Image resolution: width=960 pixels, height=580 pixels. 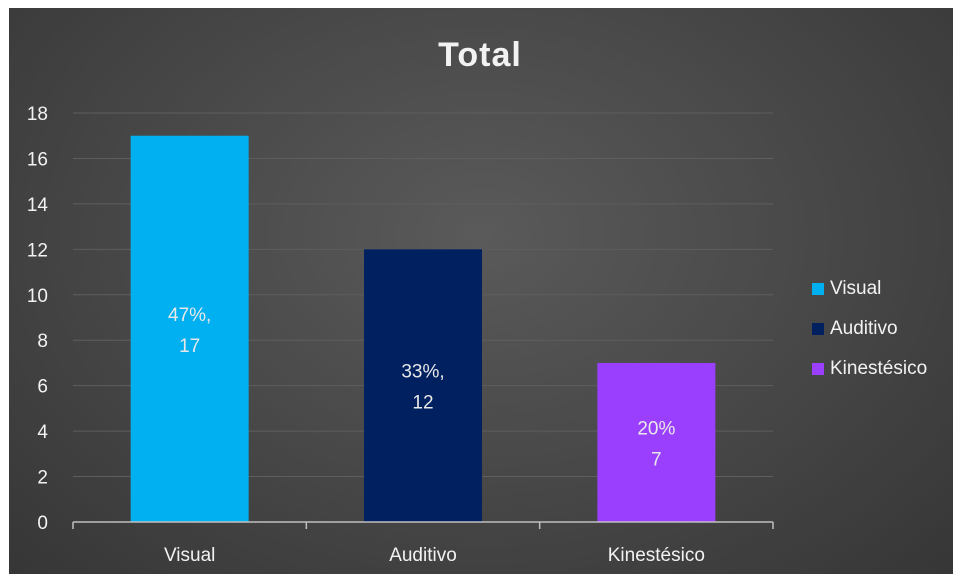 I want to click on legend-label-visual: Visual, so click(x=856, y=288).